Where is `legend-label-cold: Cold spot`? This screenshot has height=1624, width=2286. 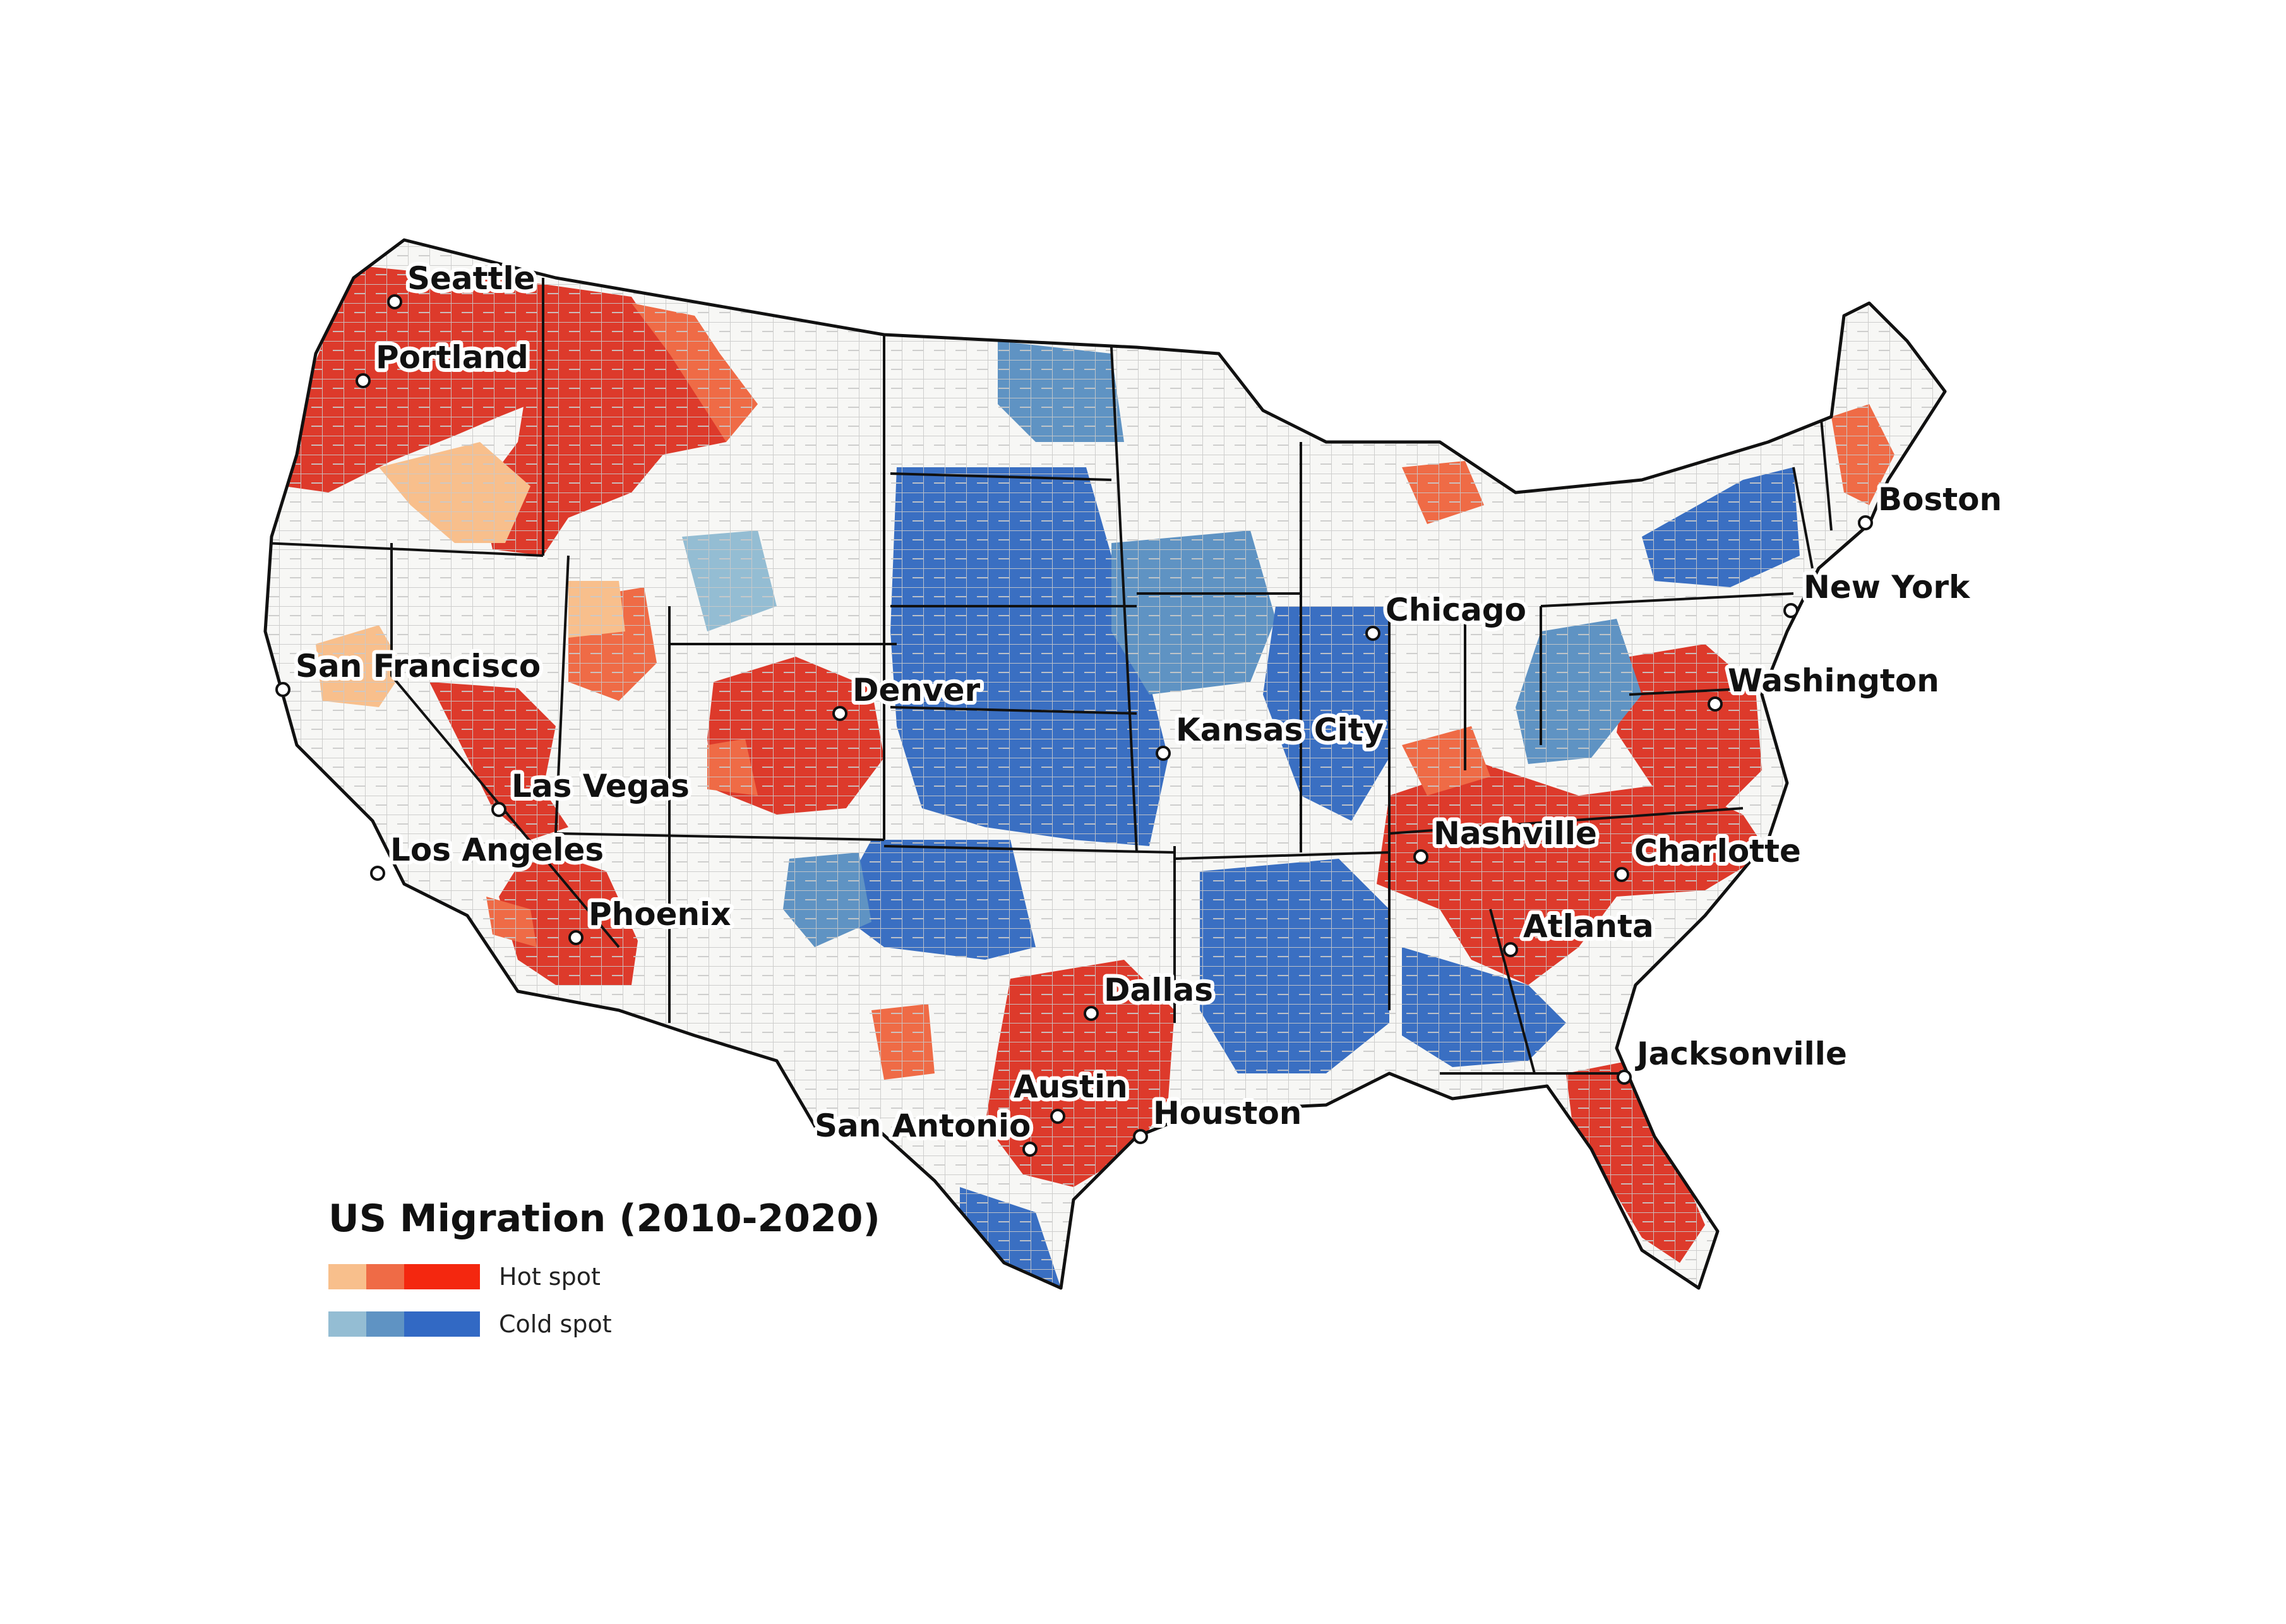
legend-label-cold: Cold spot is located at coordinates (555, 1324).